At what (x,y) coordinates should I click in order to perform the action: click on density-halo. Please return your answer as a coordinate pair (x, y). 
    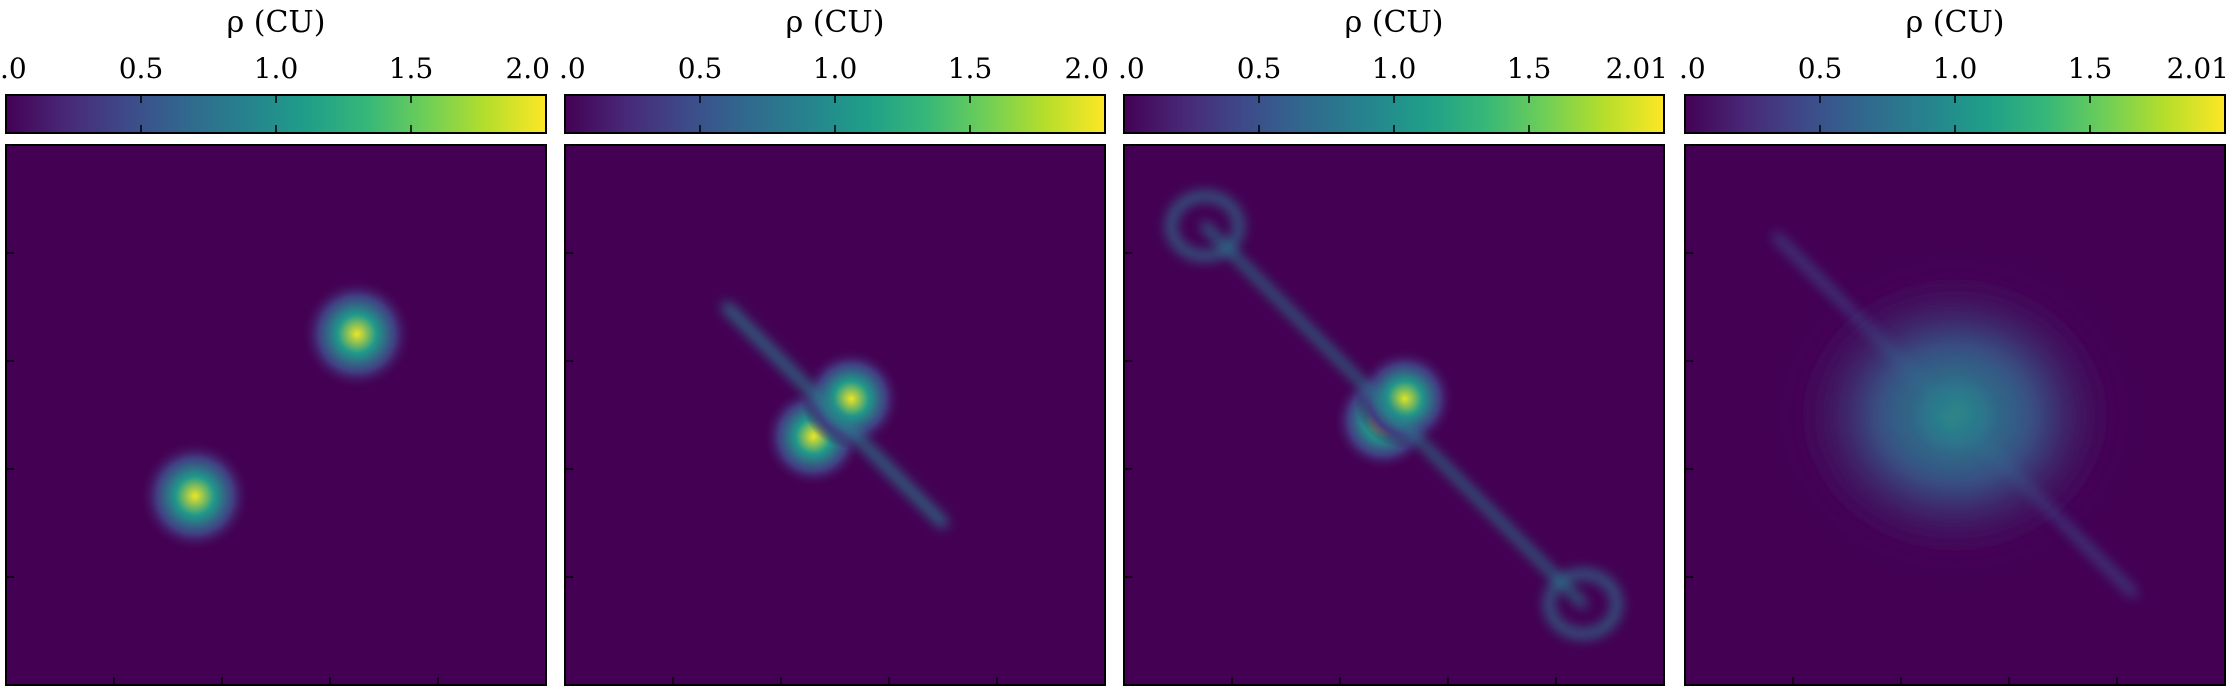
    Looking at the image, I should click on (1955, 415).